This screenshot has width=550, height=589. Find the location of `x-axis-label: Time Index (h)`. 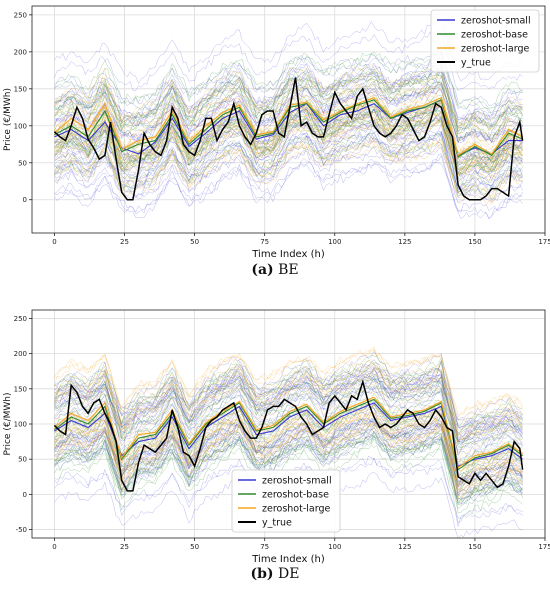

x-axis-label: Time Index (h) is located at coordinates (288, 559).